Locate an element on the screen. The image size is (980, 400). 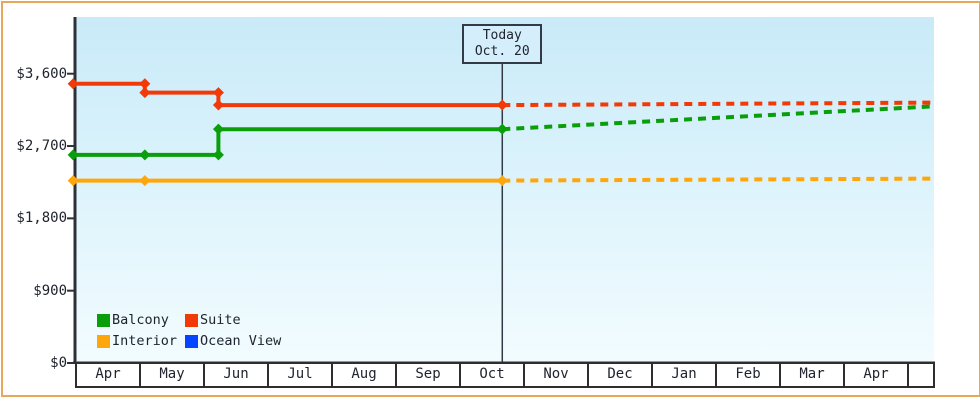
y-axis-tick-label: $2,700 is located at coordinates (41, 146).